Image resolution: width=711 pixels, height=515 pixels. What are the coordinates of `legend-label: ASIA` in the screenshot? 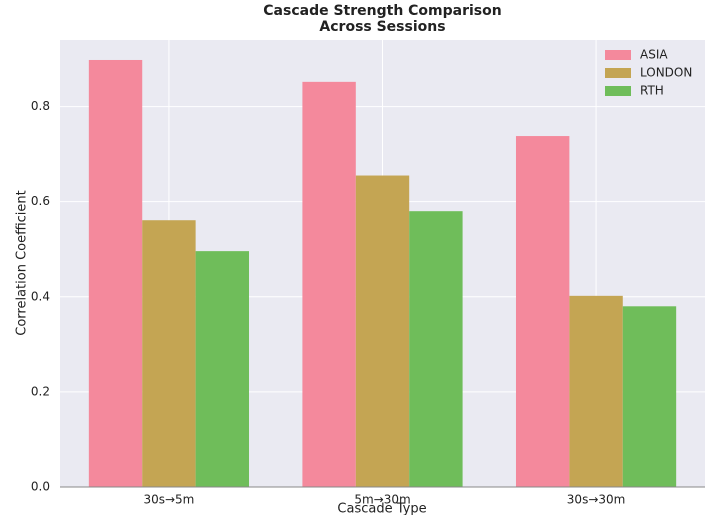 It's located at (654, 55).